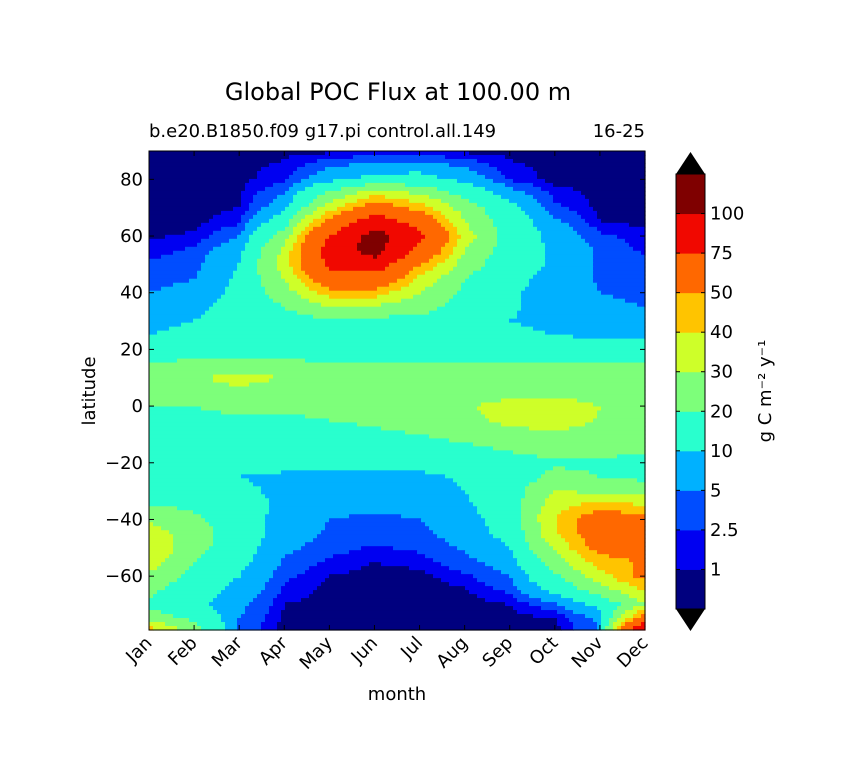 Image resolution: width=857 pixels, height=783 pixels. What do you see at coordinates (715, 490) in the screenshot?
I see `colorbar-tick-label: 5` at bounding box center [715, 490].